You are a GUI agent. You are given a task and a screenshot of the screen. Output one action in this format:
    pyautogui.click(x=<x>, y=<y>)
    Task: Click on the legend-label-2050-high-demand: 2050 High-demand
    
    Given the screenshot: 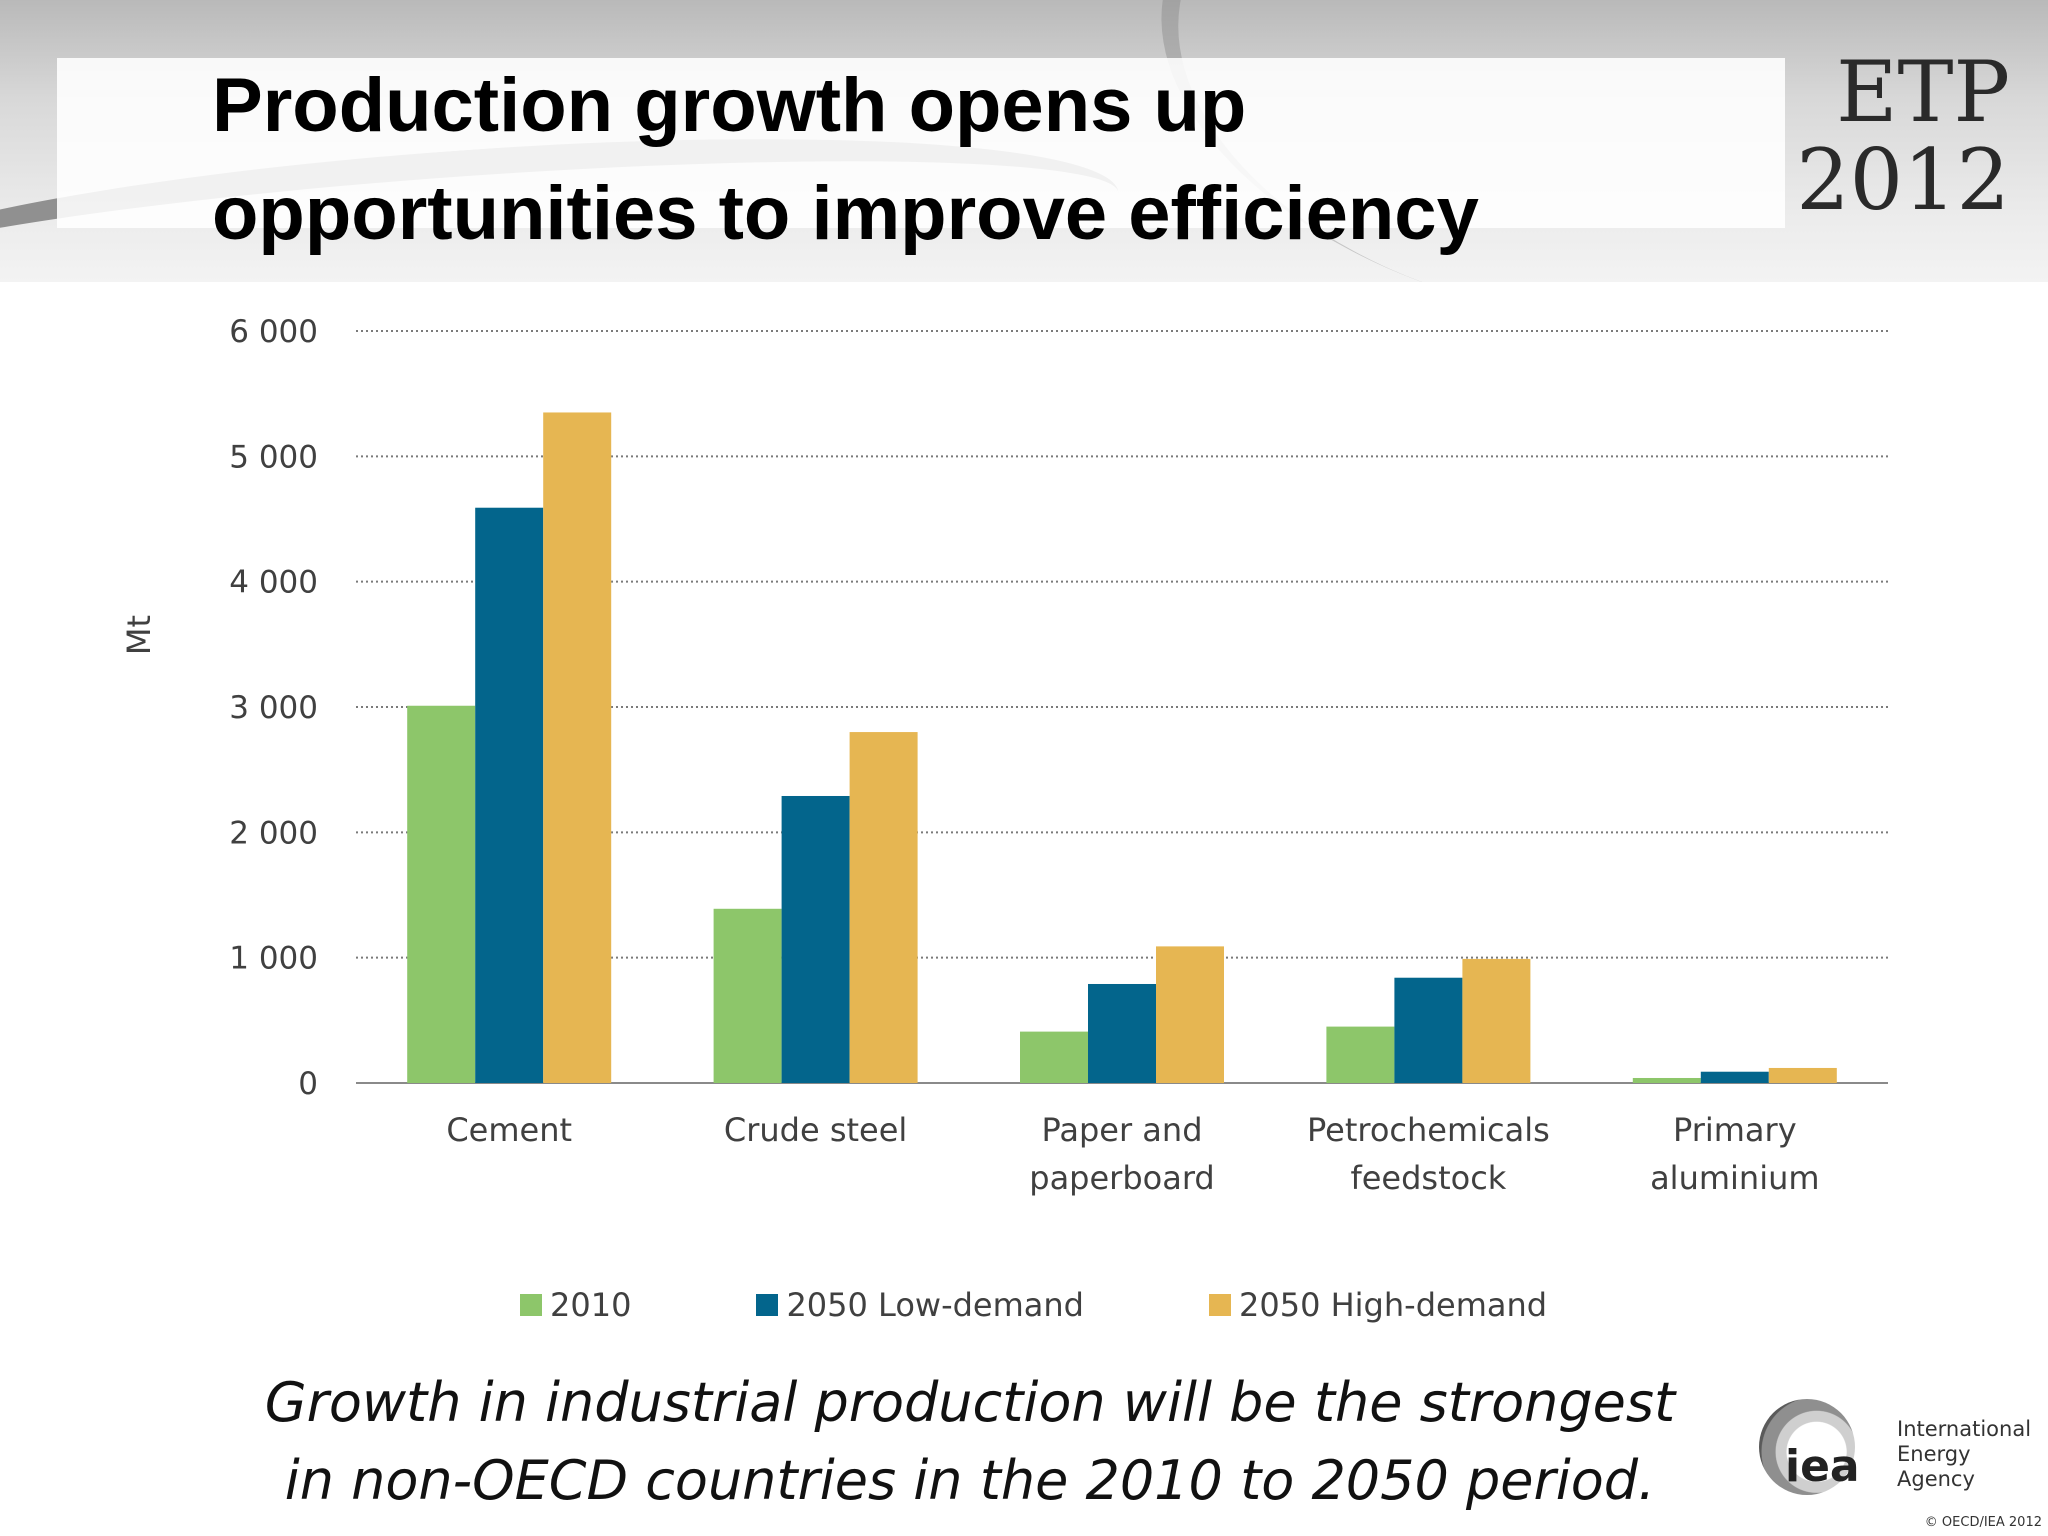 What is the action you would take?
    pyautogui.click(x=1393, y=1305)
    